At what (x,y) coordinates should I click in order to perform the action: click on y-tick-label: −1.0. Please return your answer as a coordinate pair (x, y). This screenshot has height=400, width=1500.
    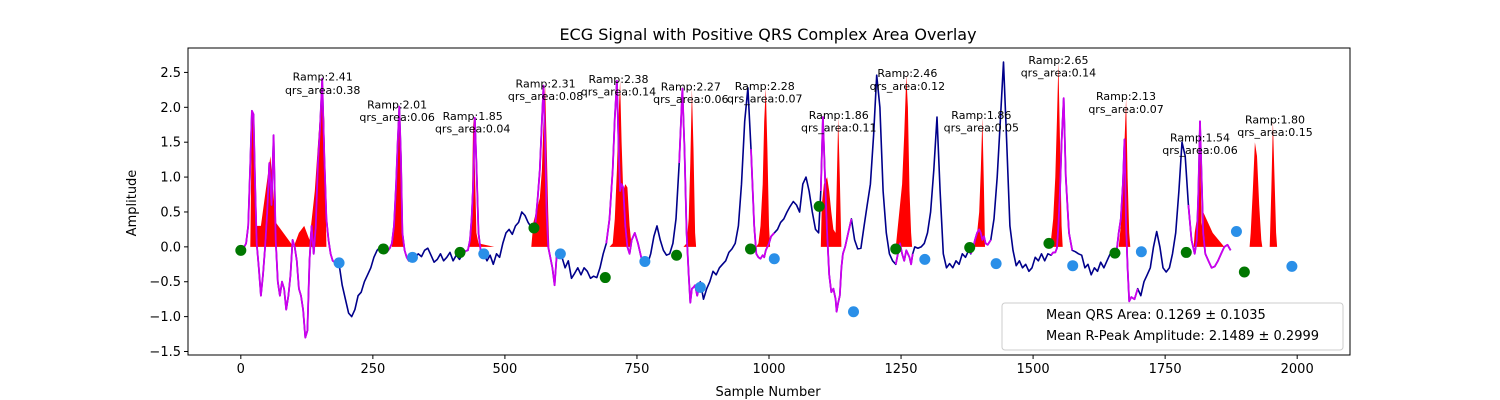
    Looking at the image, I should click on (165, 317).